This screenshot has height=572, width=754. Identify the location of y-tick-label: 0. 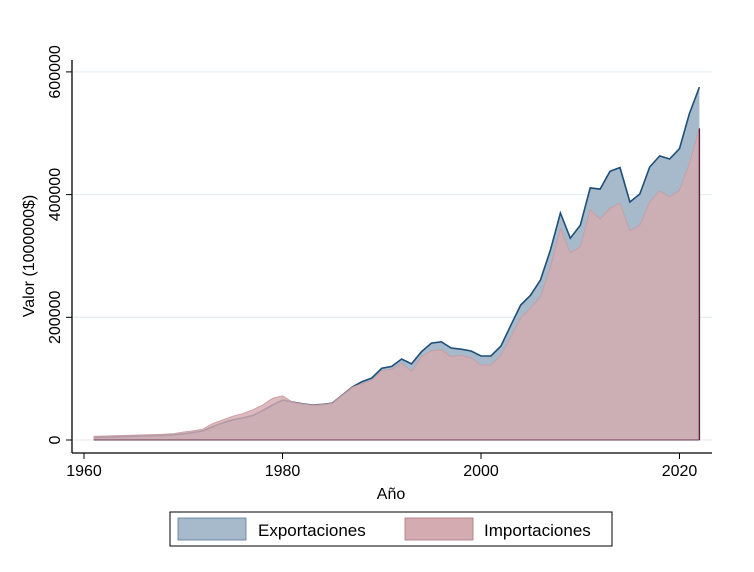
(55, 439).